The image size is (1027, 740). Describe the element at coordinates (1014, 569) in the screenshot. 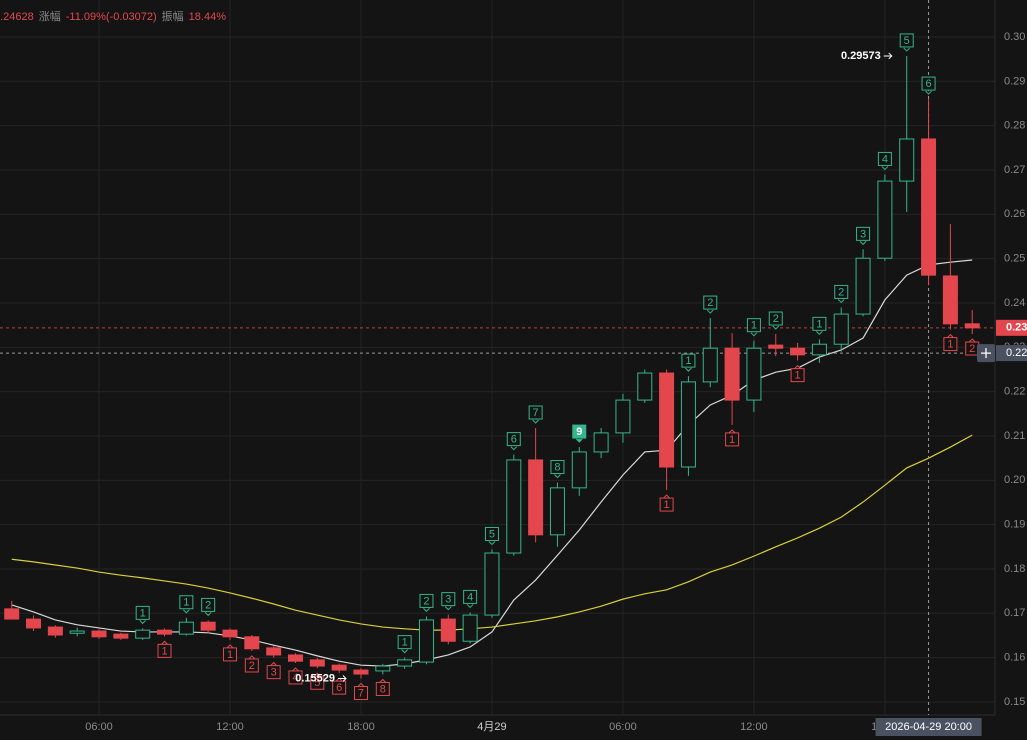

I see `y-tick-label: 0.18` at that location.